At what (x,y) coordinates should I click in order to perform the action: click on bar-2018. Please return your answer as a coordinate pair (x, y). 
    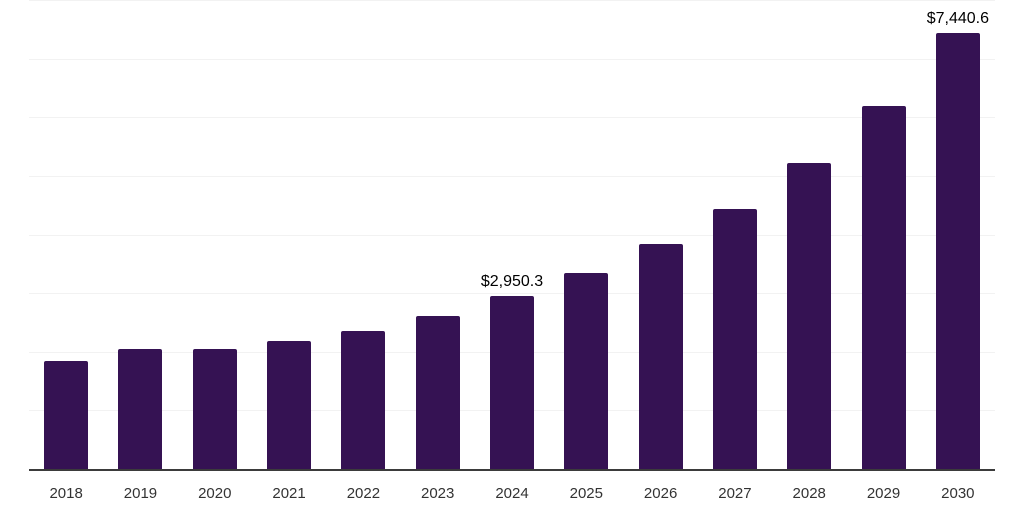
    Looking at the image, I should click on (66, 414).